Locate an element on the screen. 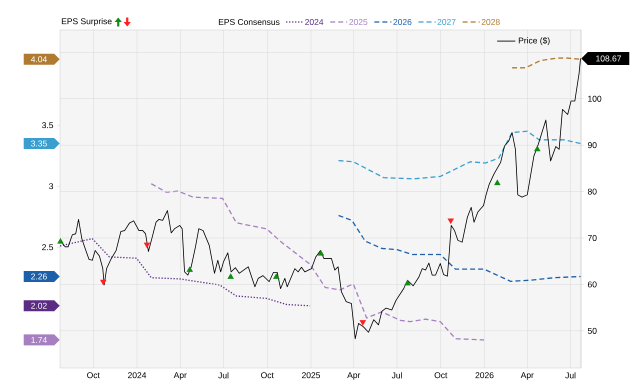 Image resolution: width=640 pixels, height=382 pixels. y2-tick-label: 50 is located at coordinates (592, 331).